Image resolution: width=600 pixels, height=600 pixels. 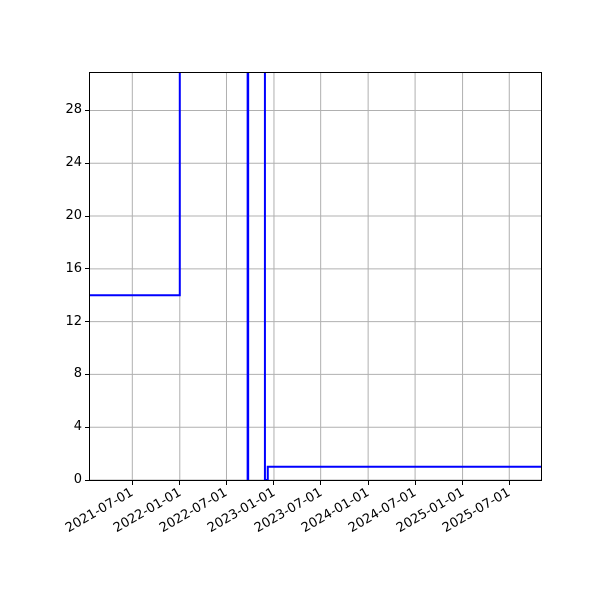 I want to click on y-tick-label: 20, so click(x=73, y=216).